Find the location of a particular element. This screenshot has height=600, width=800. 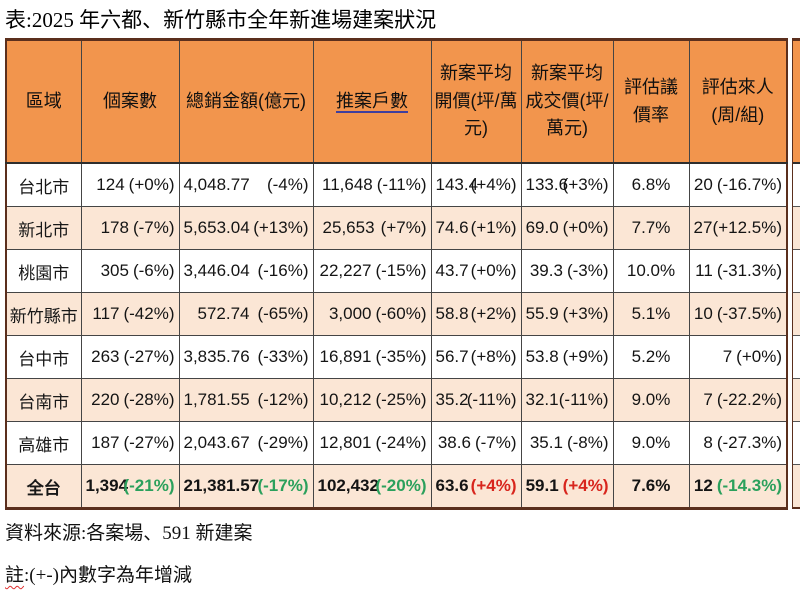

cell-value: 3,446.04 is located at coordinates (216, 270).